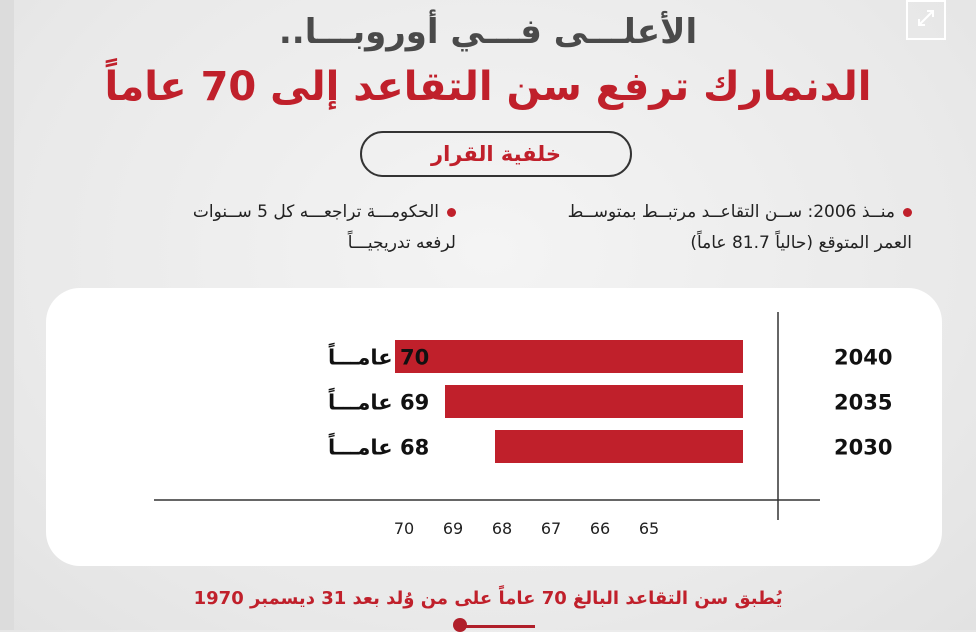 Image resolution: width=976 pixels, height=632 pixels. Describe the element at coordinates (863, 448) in the screenshot. I see `category-label: 2030` at that location.